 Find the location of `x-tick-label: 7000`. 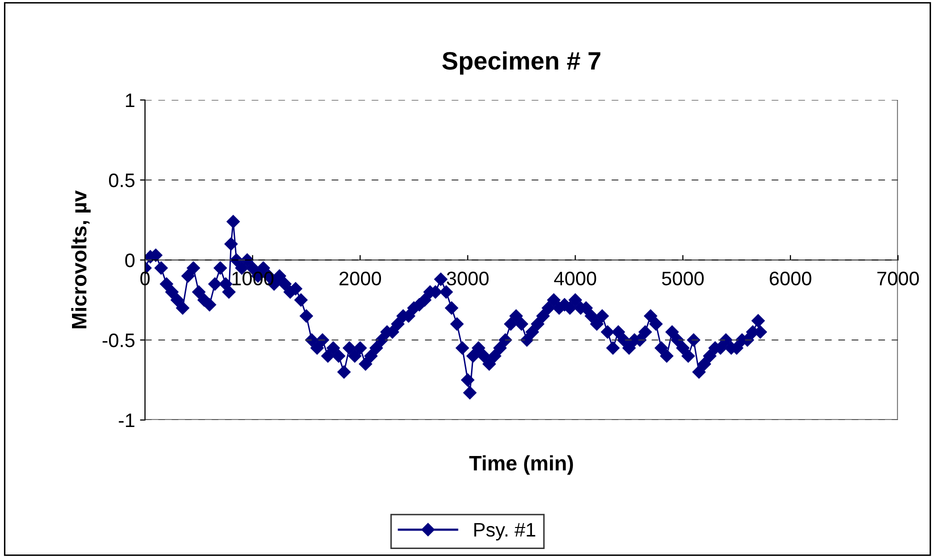

x-tick-label: 7000 is located at coordinates (898, 279).